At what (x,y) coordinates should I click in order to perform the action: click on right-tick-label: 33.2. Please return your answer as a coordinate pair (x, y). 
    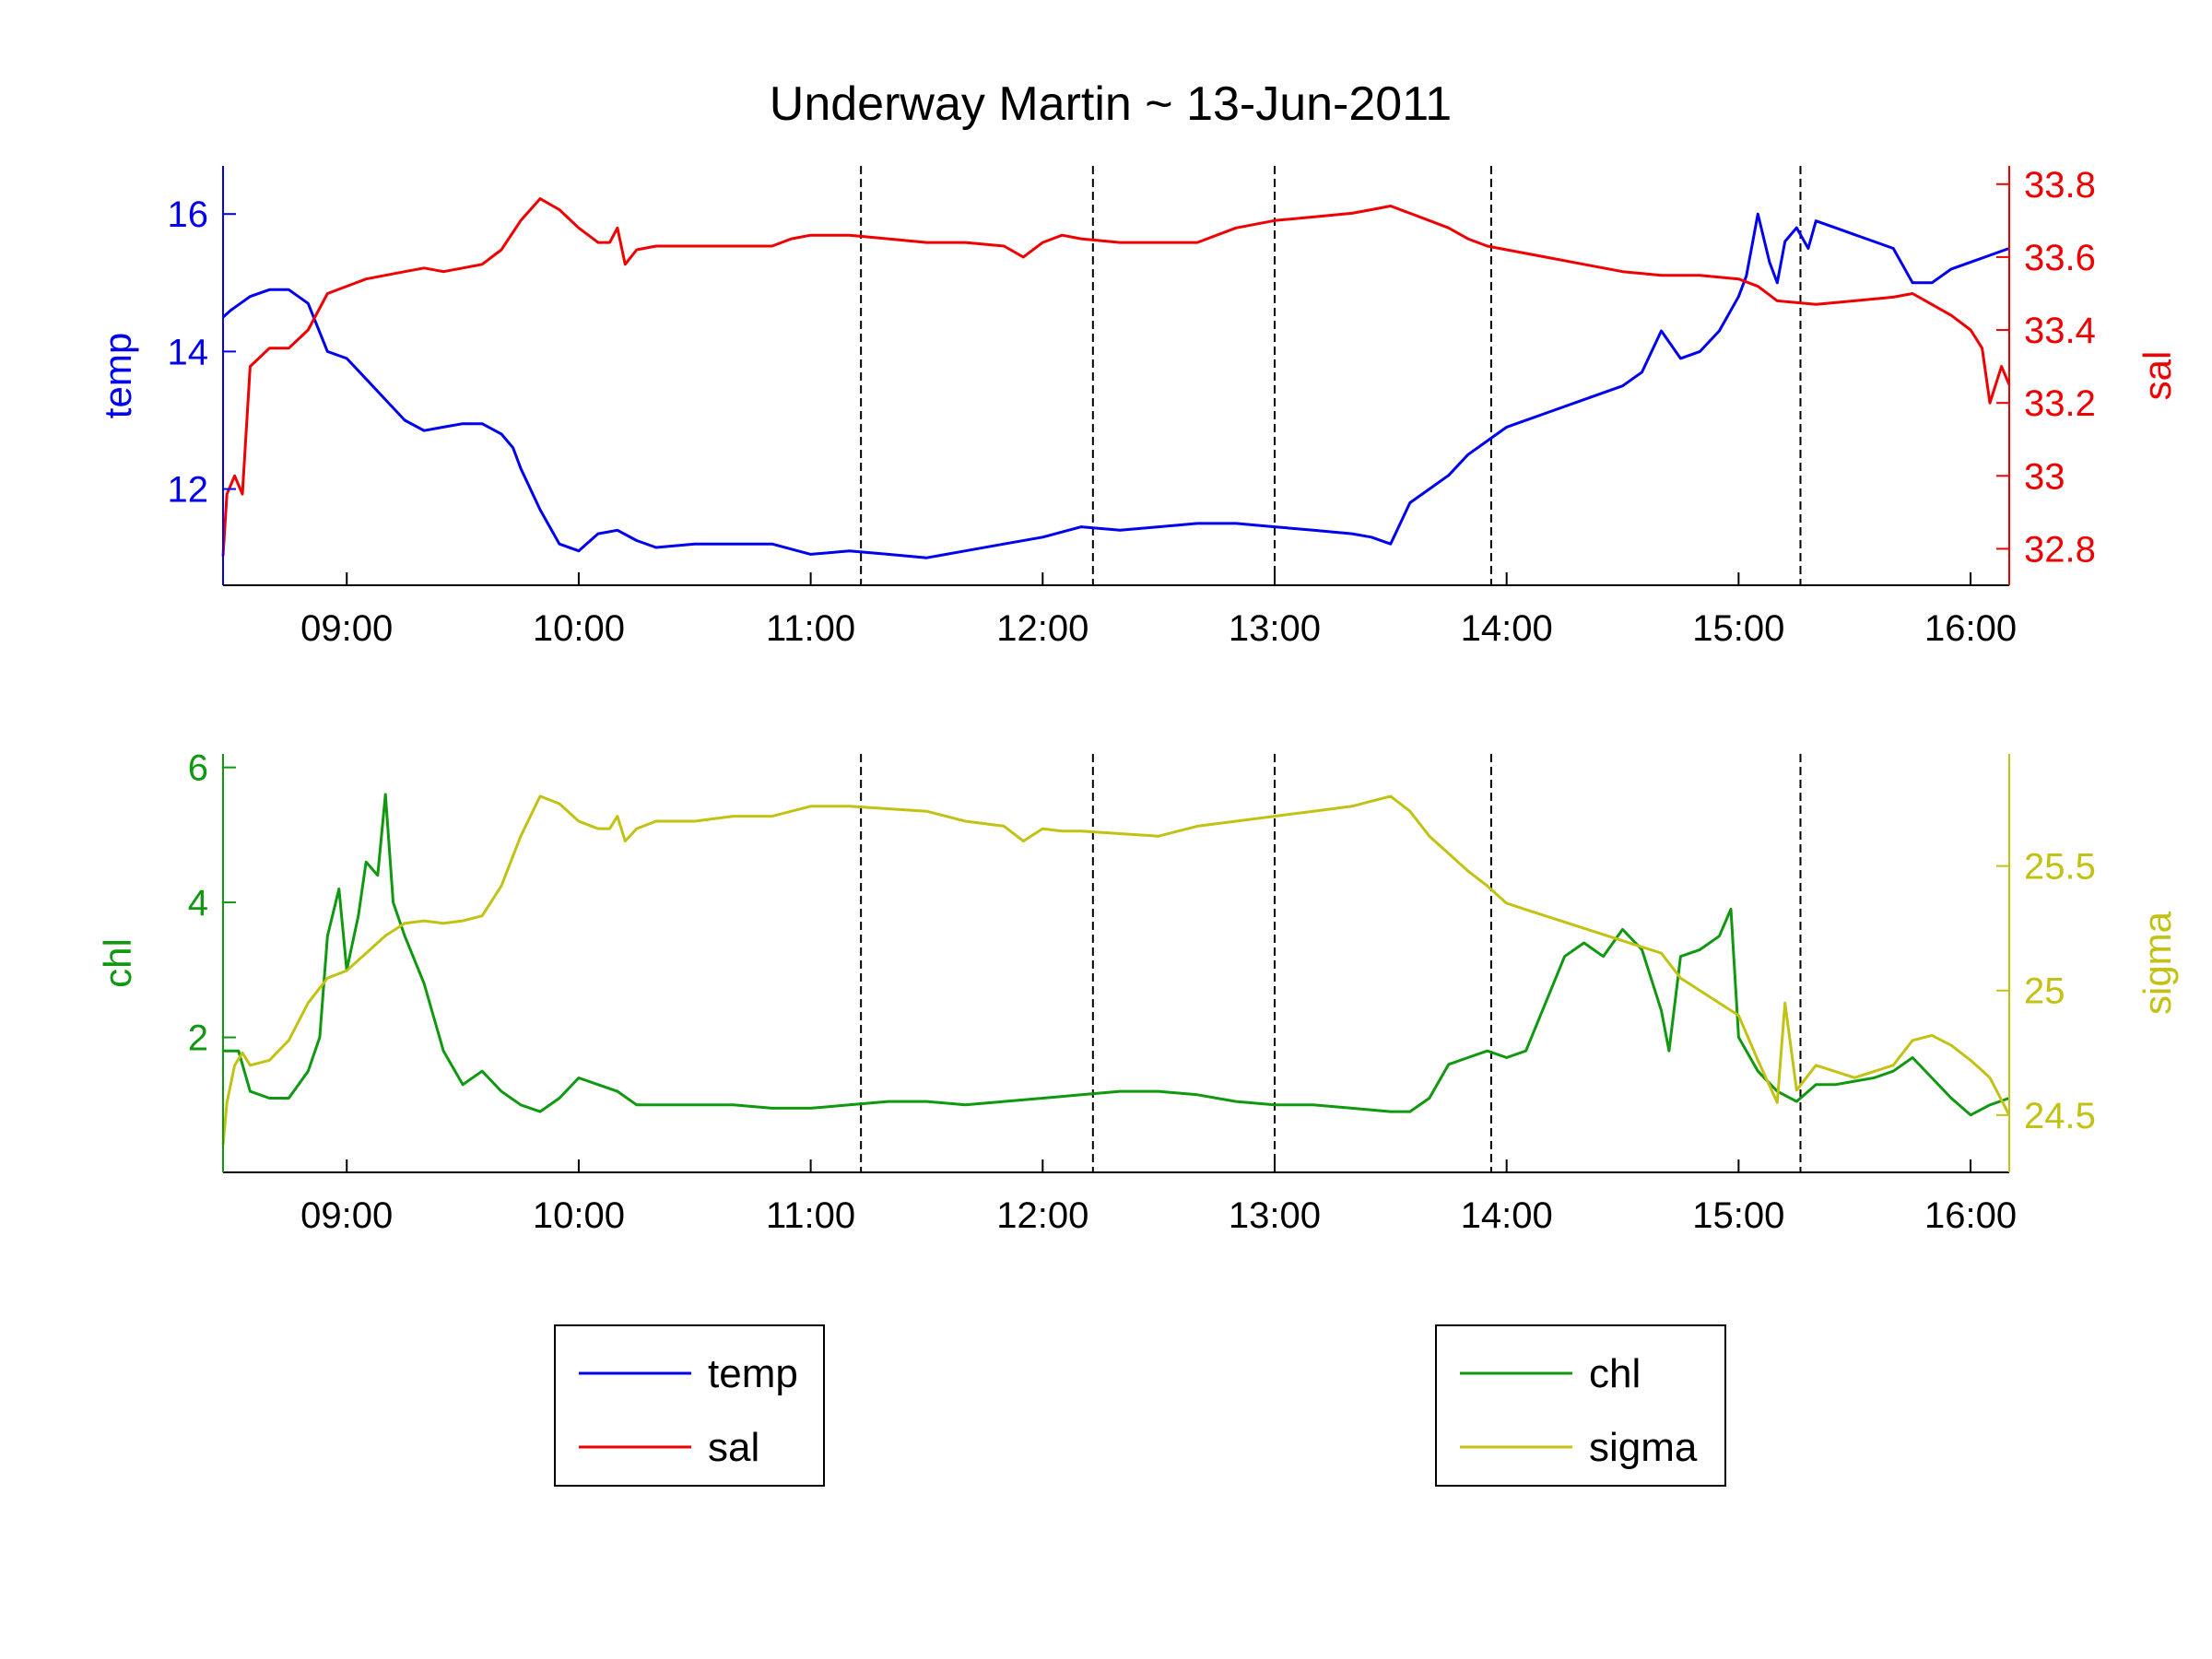
    Looking at the image, I should click on (2060, 403).